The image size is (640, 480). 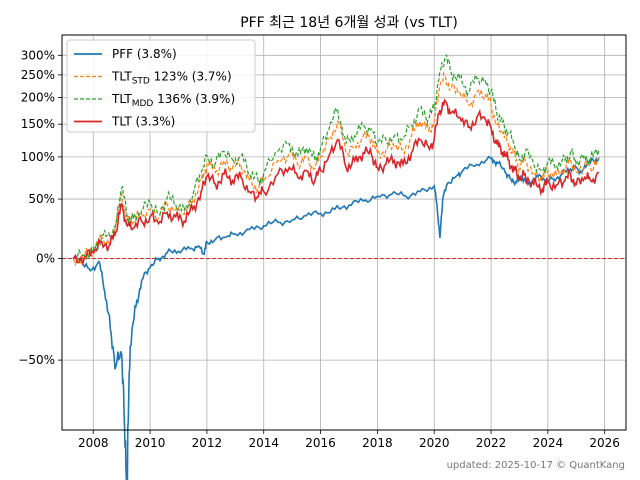 I want to click on legend-box, so click(x=161, y=86).